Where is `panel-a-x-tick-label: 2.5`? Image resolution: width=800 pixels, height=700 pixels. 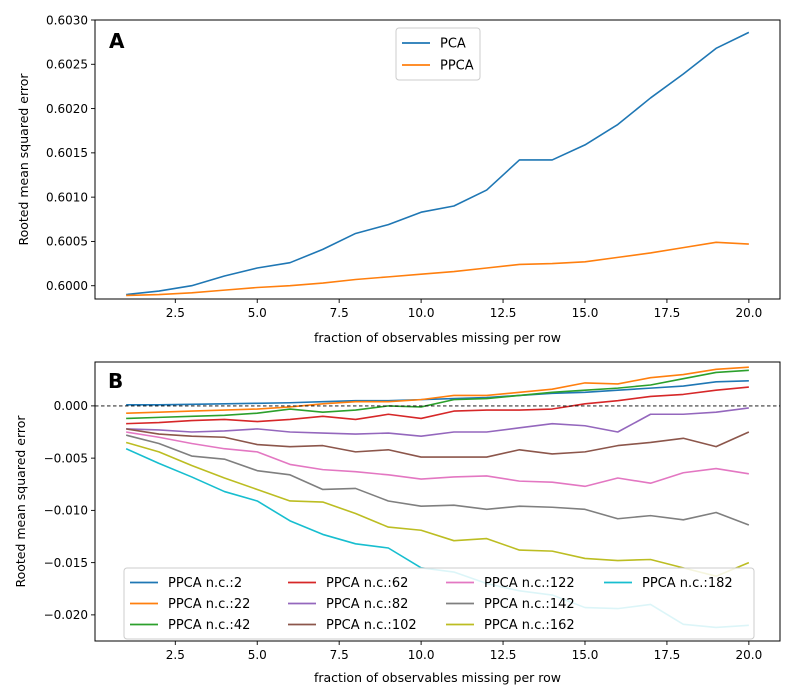
panel-a-x-tick-label: 2.5 is located at coordinates (175, 313).